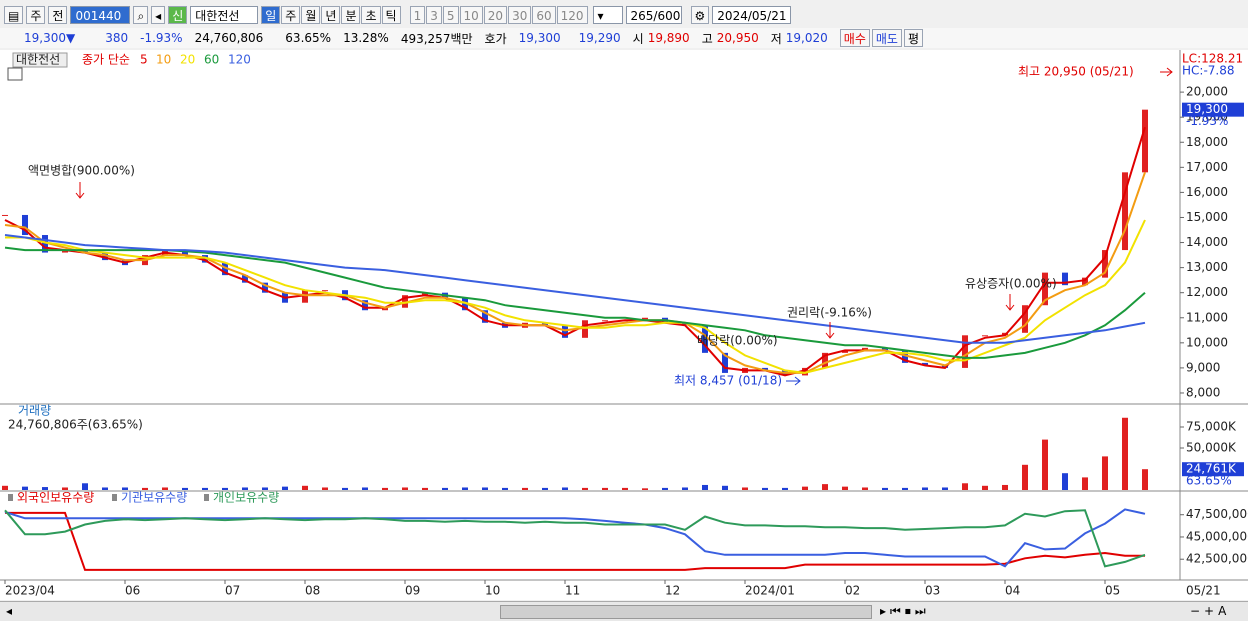 The width and height of the screenshot is (1248, 621). What do you see at coordinates (161, 38) in the screenshot?
I see `change-rate: -1.93%` at bounding box center [161, 38].